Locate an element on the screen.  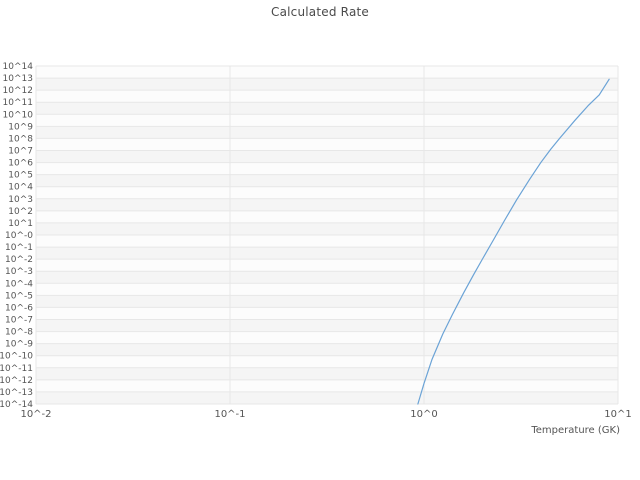
y-tick-label: 10^-8 is located at coordinates (19, 333).